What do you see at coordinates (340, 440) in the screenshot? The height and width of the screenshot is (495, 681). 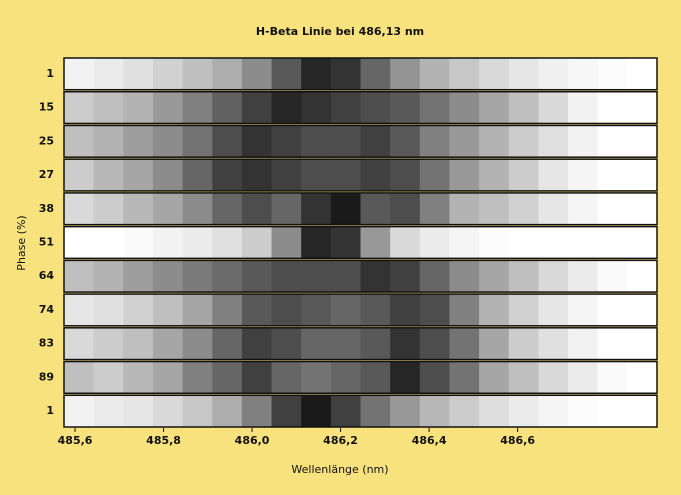 I see `x-tick-label: 486,2` at bounding box center [340, 440].